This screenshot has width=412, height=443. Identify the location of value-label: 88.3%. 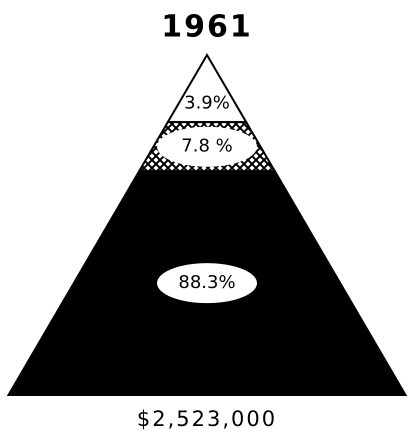
(206, 282).